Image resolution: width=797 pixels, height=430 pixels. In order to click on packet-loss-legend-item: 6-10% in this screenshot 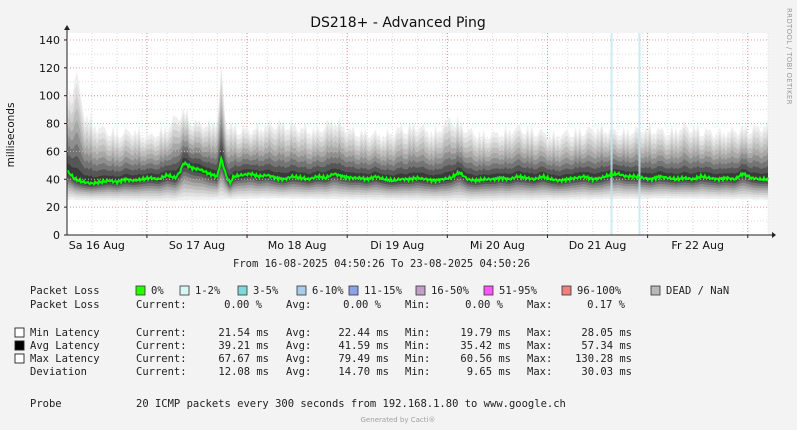, I will do `click(320, 291)`.